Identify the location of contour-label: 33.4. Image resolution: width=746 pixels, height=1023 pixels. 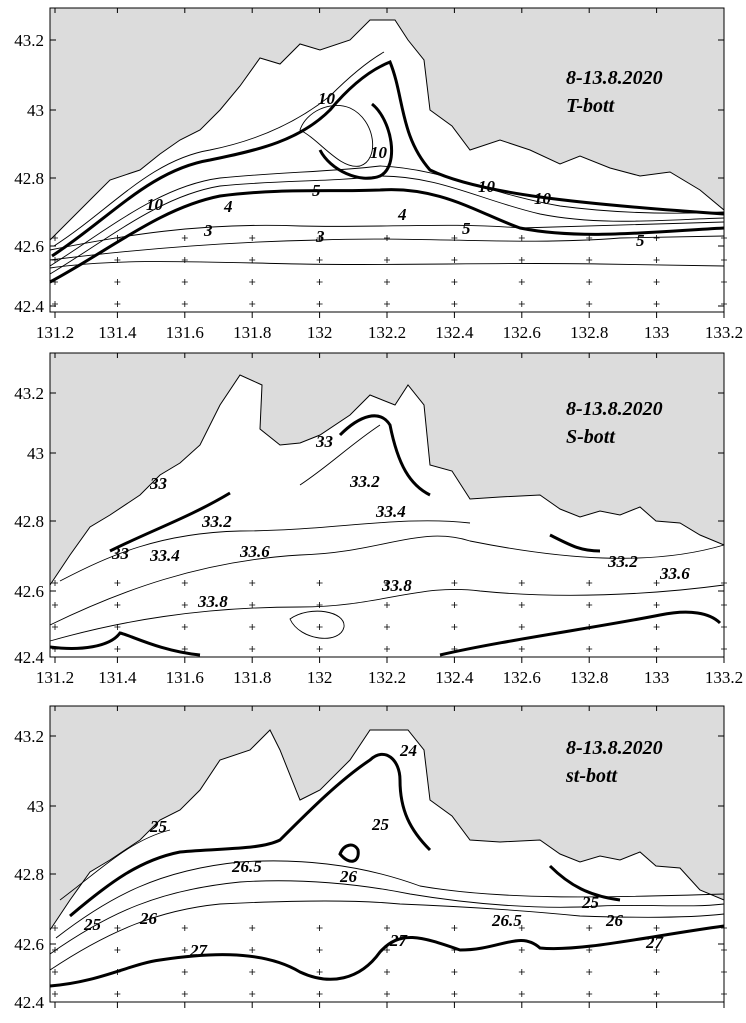
(390, 511).